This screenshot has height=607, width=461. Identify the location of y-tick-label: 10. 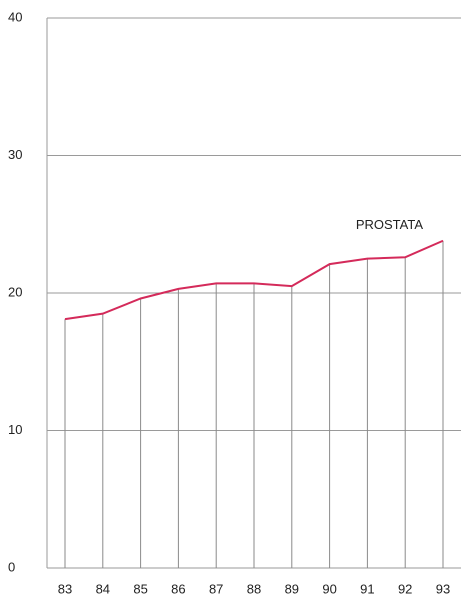
(15, 429).